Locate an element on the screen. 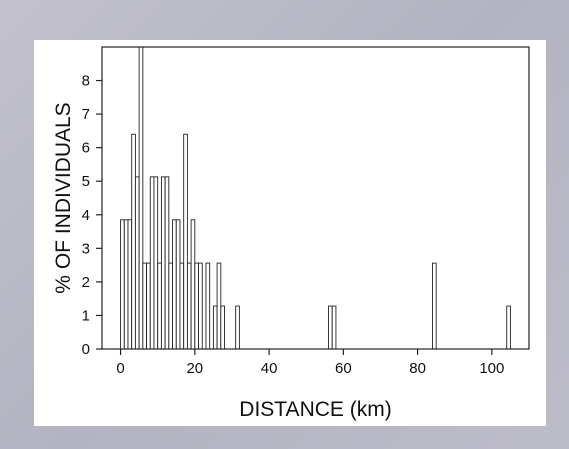  y-axis: 0 1 2 3 4 5 6 7 8 is located at coordinates (92, 215).